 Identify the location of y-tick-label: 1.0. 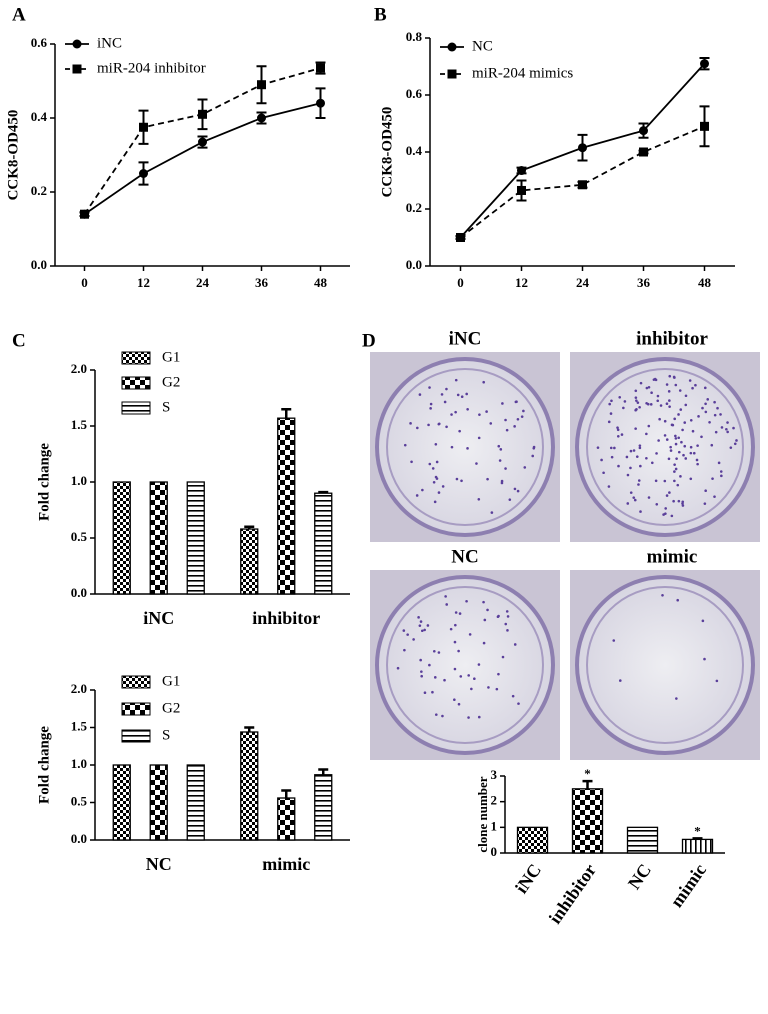
(79, 480).